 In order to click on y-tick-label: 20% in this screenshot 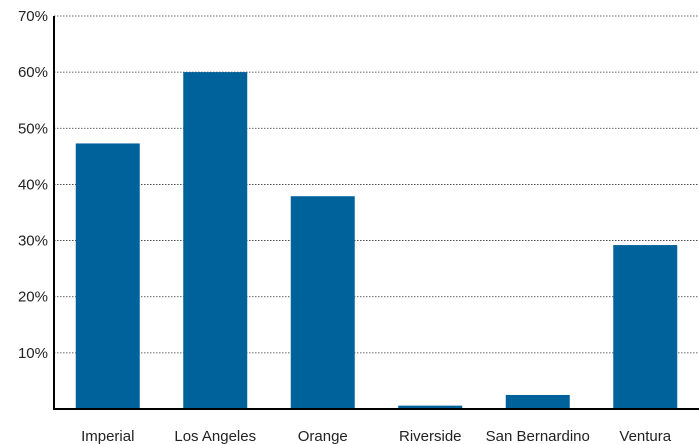, I will do `click(33, 297)`.